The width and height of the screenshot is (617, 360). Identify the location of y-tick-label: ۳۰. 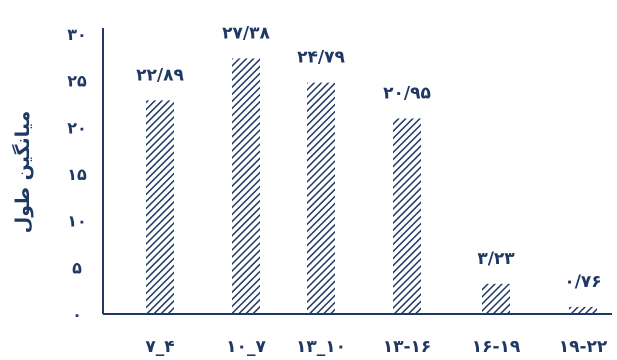
(77, 34).